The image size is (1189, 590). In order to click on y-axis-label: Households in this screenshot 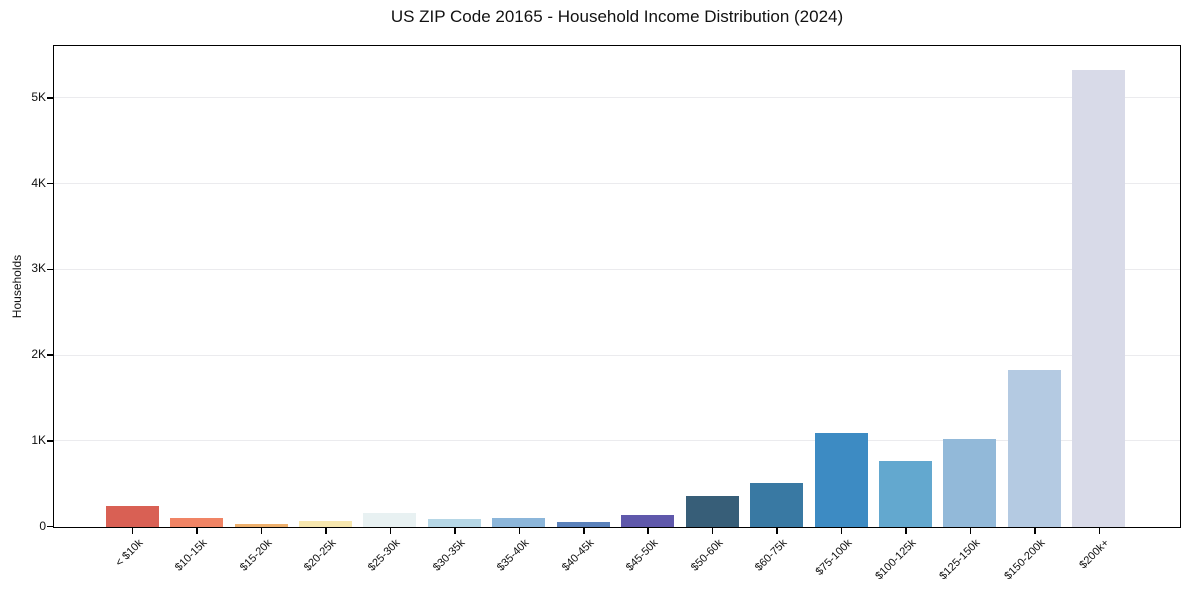, I will do `click(17, 286)`.